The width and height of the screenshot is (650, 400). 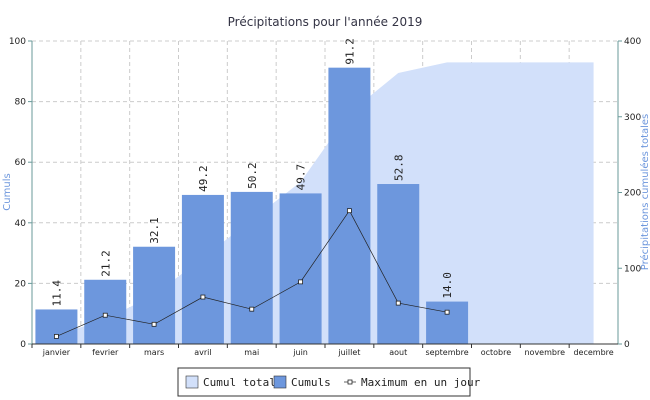 What do you see at coordinates (21, 103) in the screenshot?
I see `y-tick-label: 80` at bounding box center [21, 103].